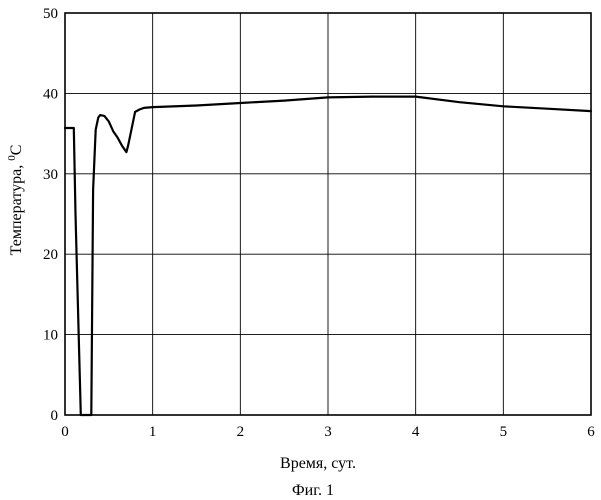 This screenshot has width=601, height=500. I want to click on x-tick-label: 1, so click(153, 432).